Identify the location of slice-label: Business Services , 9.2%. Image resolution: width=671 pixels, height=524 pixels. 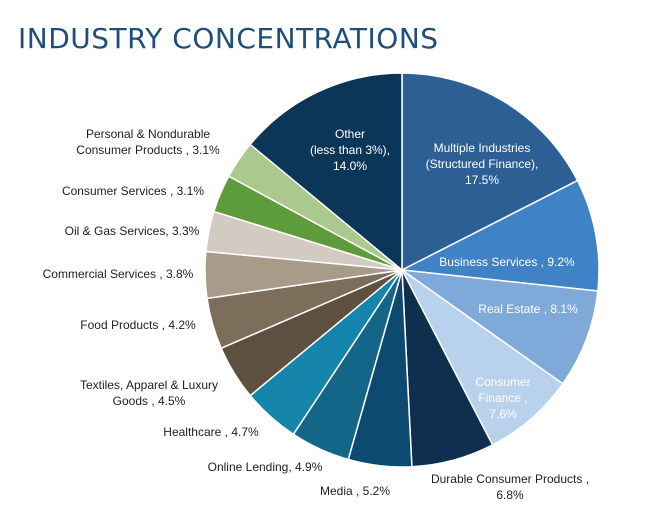
(507, 262).